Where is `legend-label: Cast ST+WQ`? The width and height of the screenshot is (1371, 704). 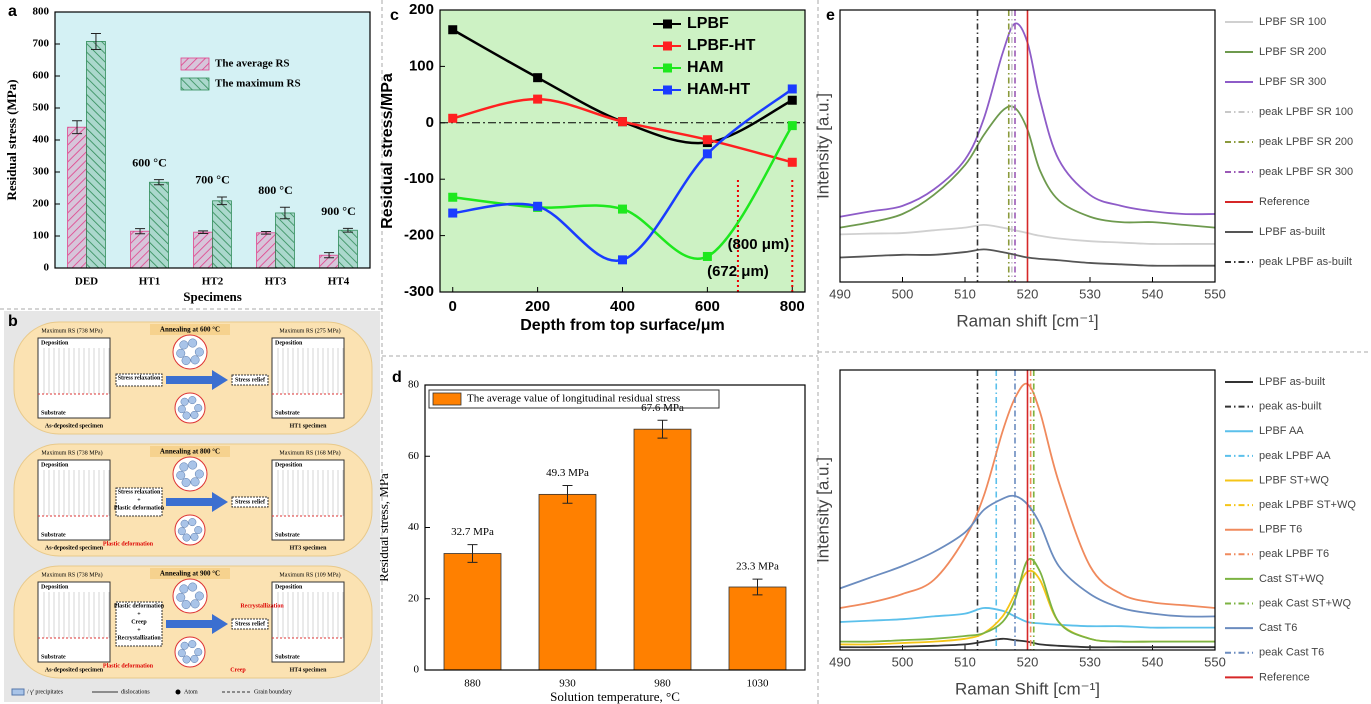
legend-label: Cast ST+WQ is located at coordinates (1292, 579).